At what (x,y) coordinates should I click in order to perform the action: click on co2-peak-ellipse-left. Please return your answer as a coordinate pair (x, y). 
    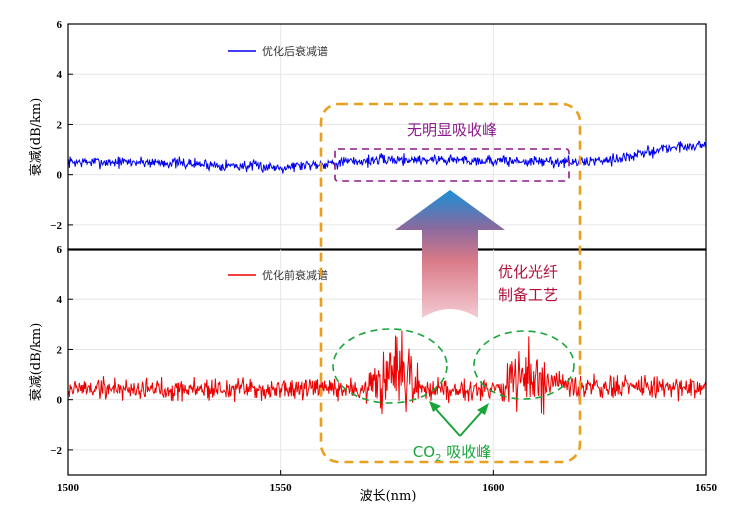
    Looking at the image, I should click on (390, 366).